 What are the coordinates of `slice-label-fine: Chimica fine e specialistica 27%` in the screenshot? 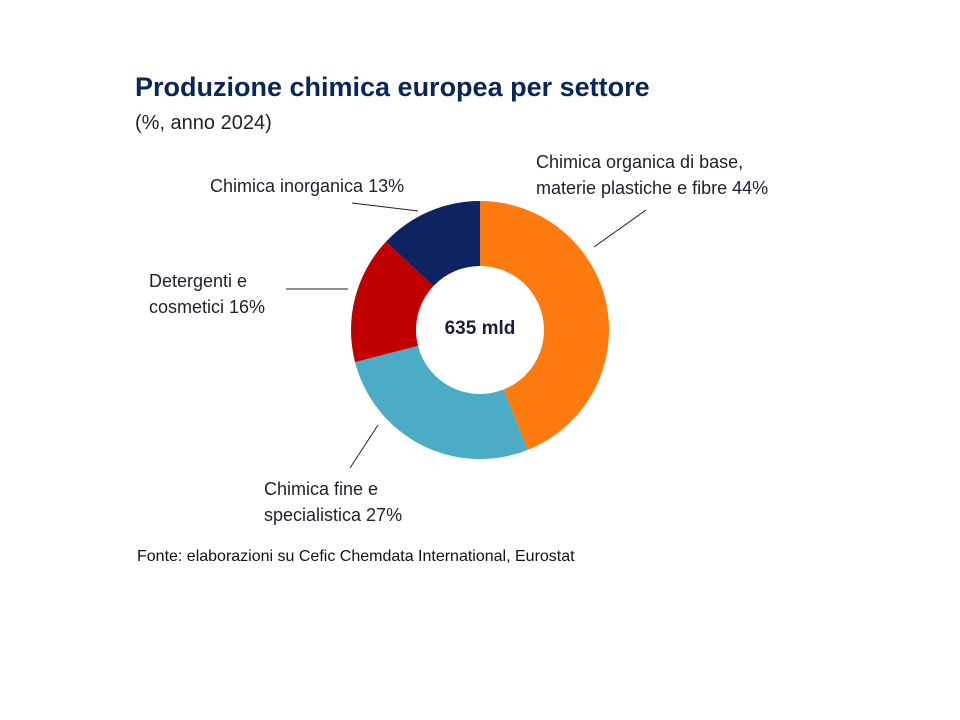 It's located at (333, 502).